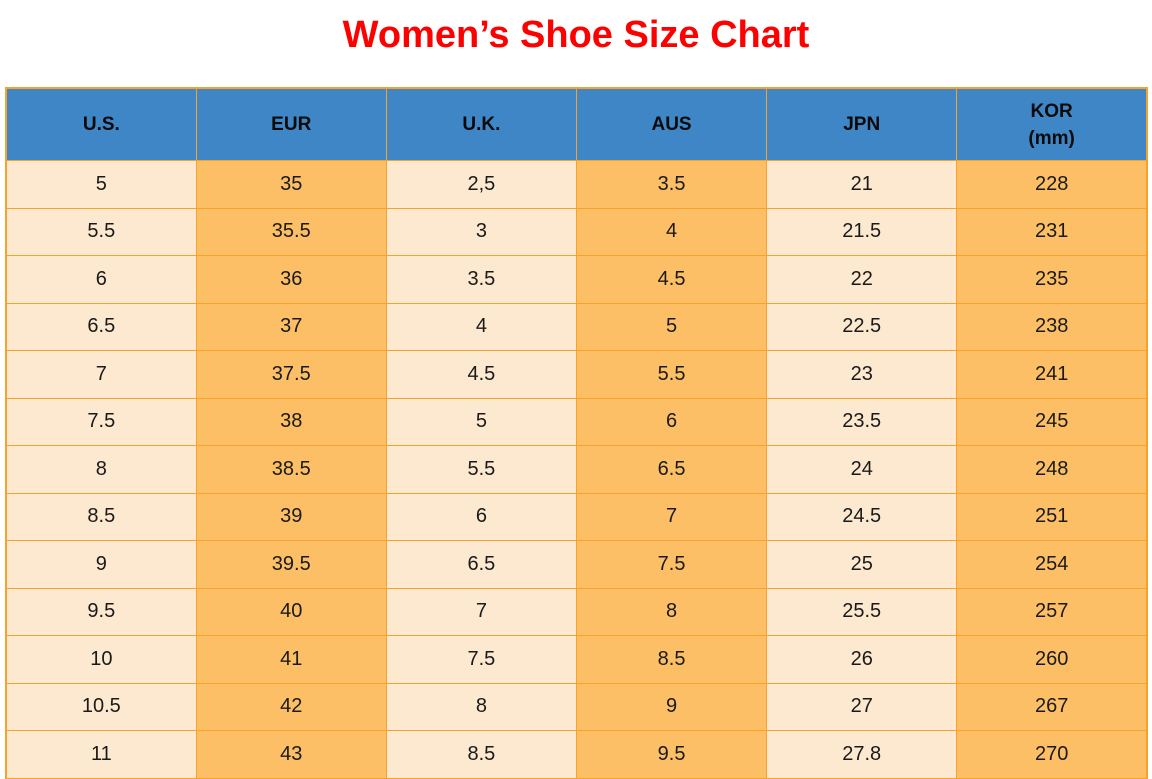 The width and height of the screenshot is (1152, 779). What do you see at coordinates (101, 374) in the screenshot?
I see `cell-us: 7` at bounding box center [101, 374].